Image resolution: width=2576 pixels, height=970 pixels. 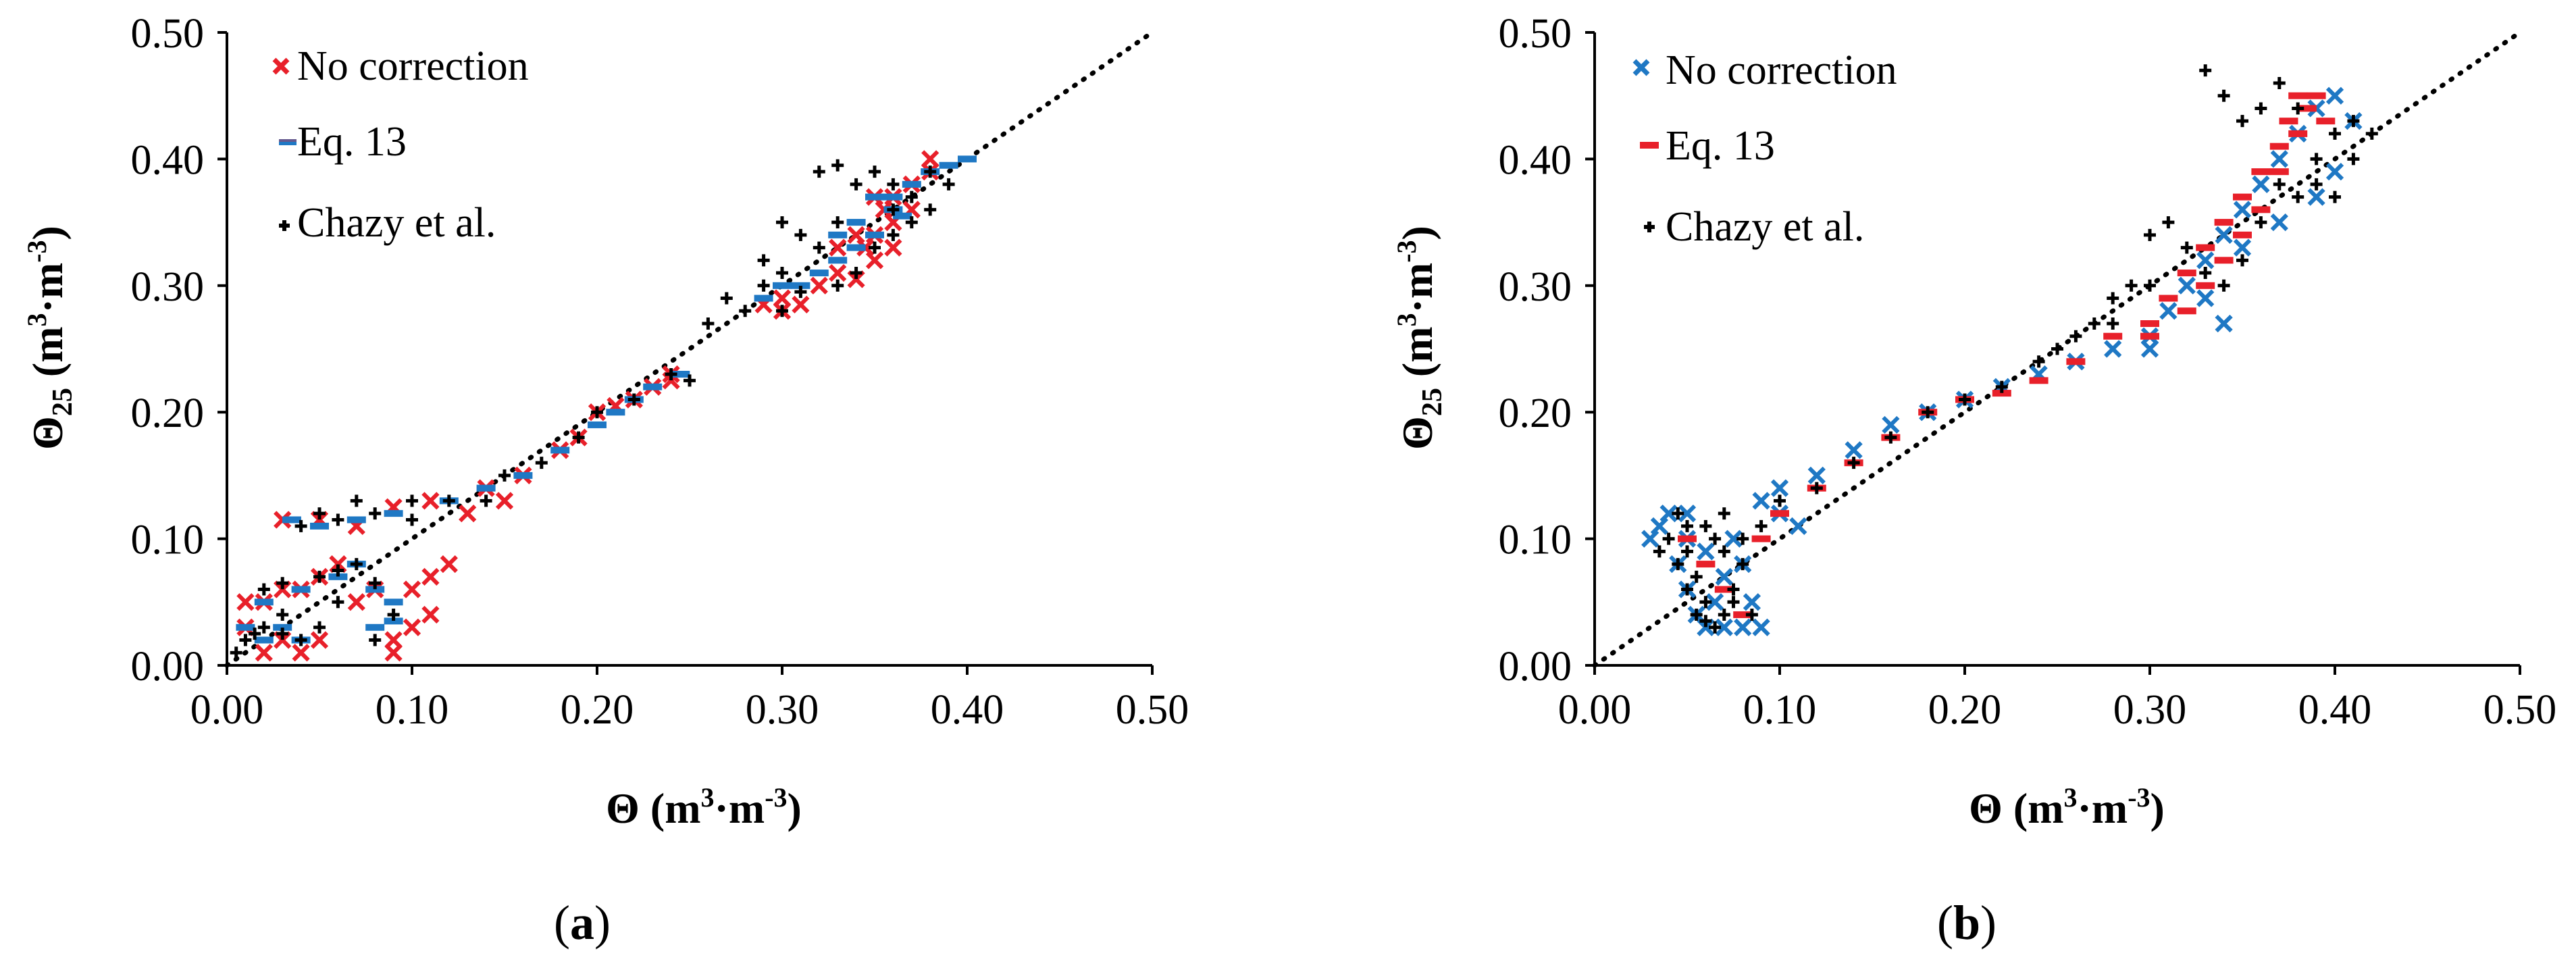 I want to click on x-tick-label: 0.30, so click(x=2150, y=710).